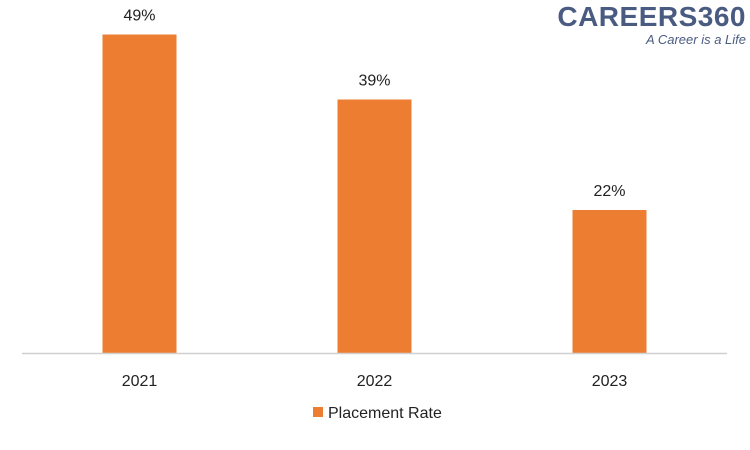 The height and width of the screenshot is (450, 750). I want to click on x-tick-labels: 2021 2022 2023, so click(375, 381).